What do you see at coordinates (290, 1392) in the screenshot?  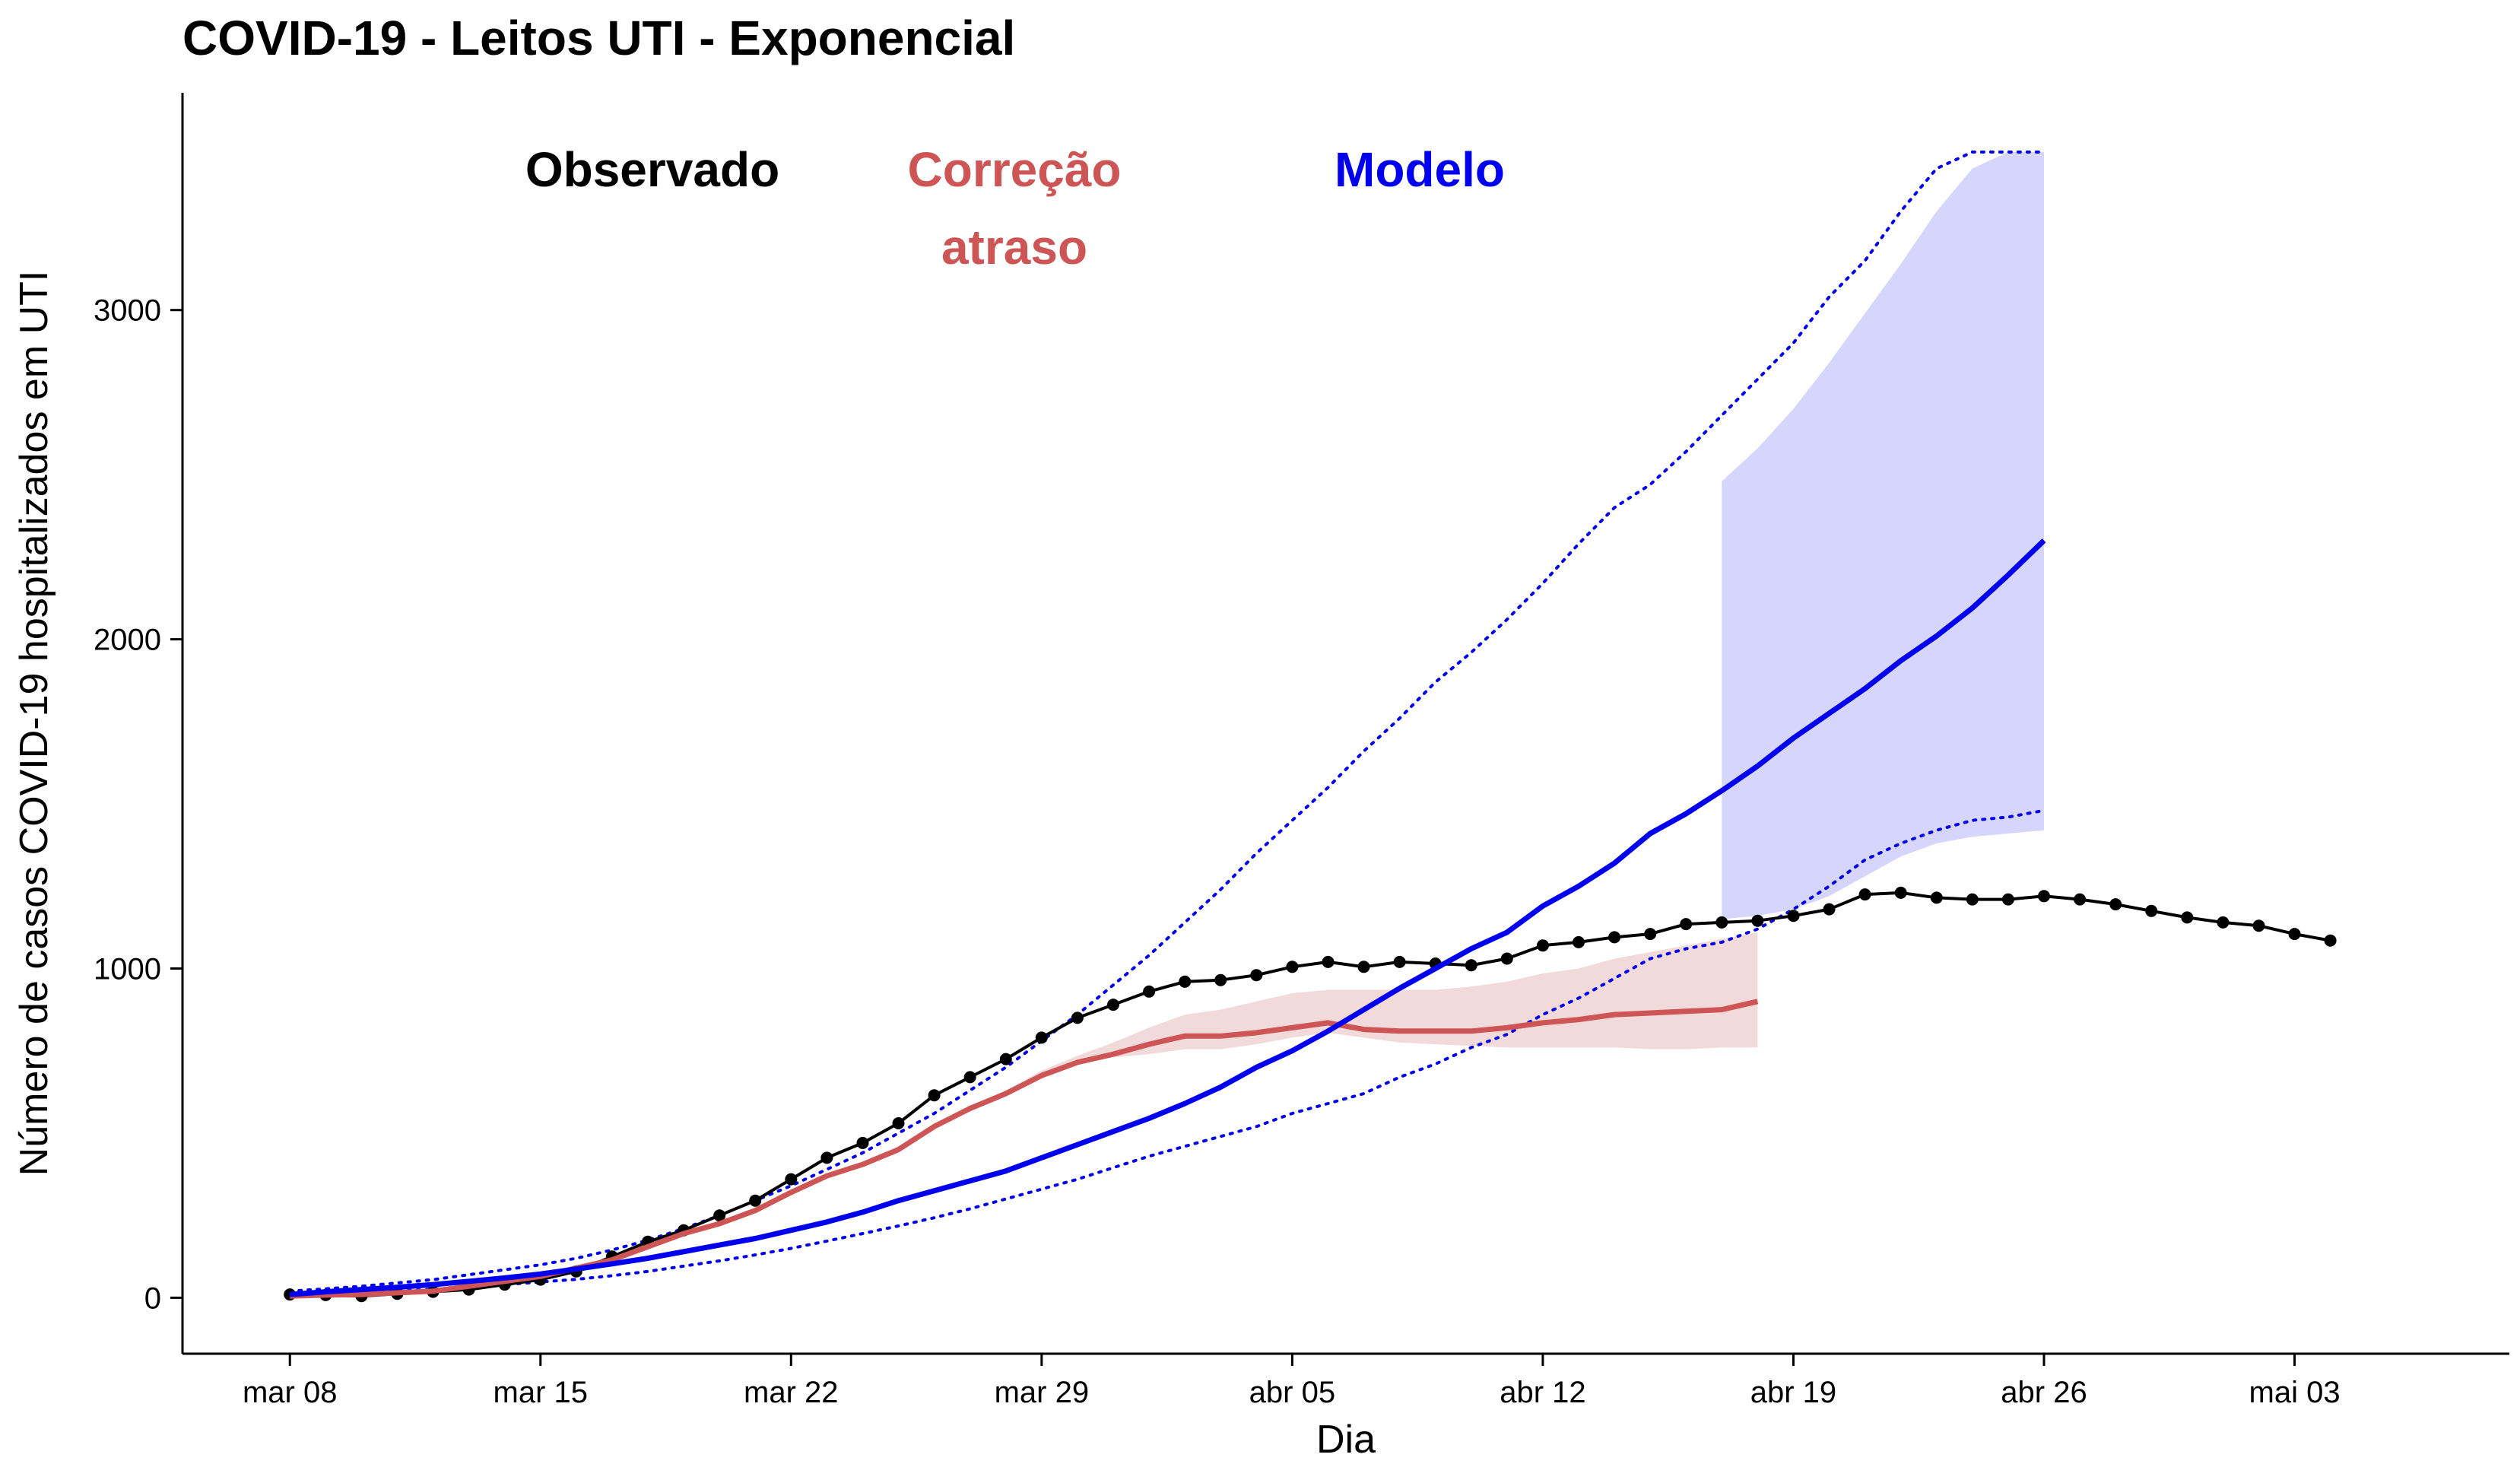 I see `x-tick-label: mar 08` at bounding box center [290, 1392].